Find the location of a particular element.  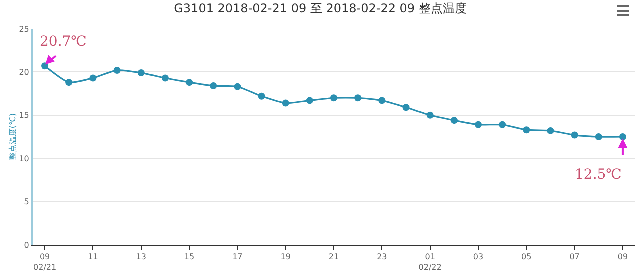

x-tick-label: 11 is located at coordinates (93, 257).